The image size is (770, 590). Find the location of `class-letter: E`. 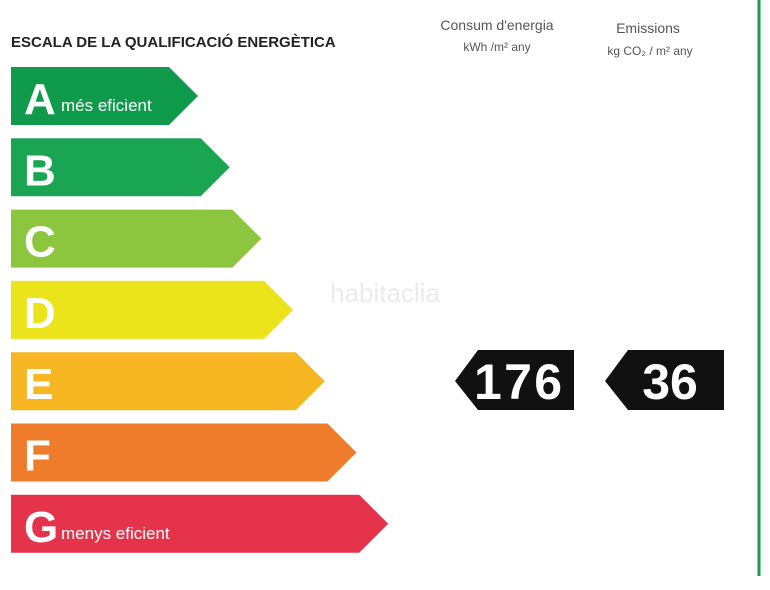

class-letter: E is located at coordinates (38, 384).